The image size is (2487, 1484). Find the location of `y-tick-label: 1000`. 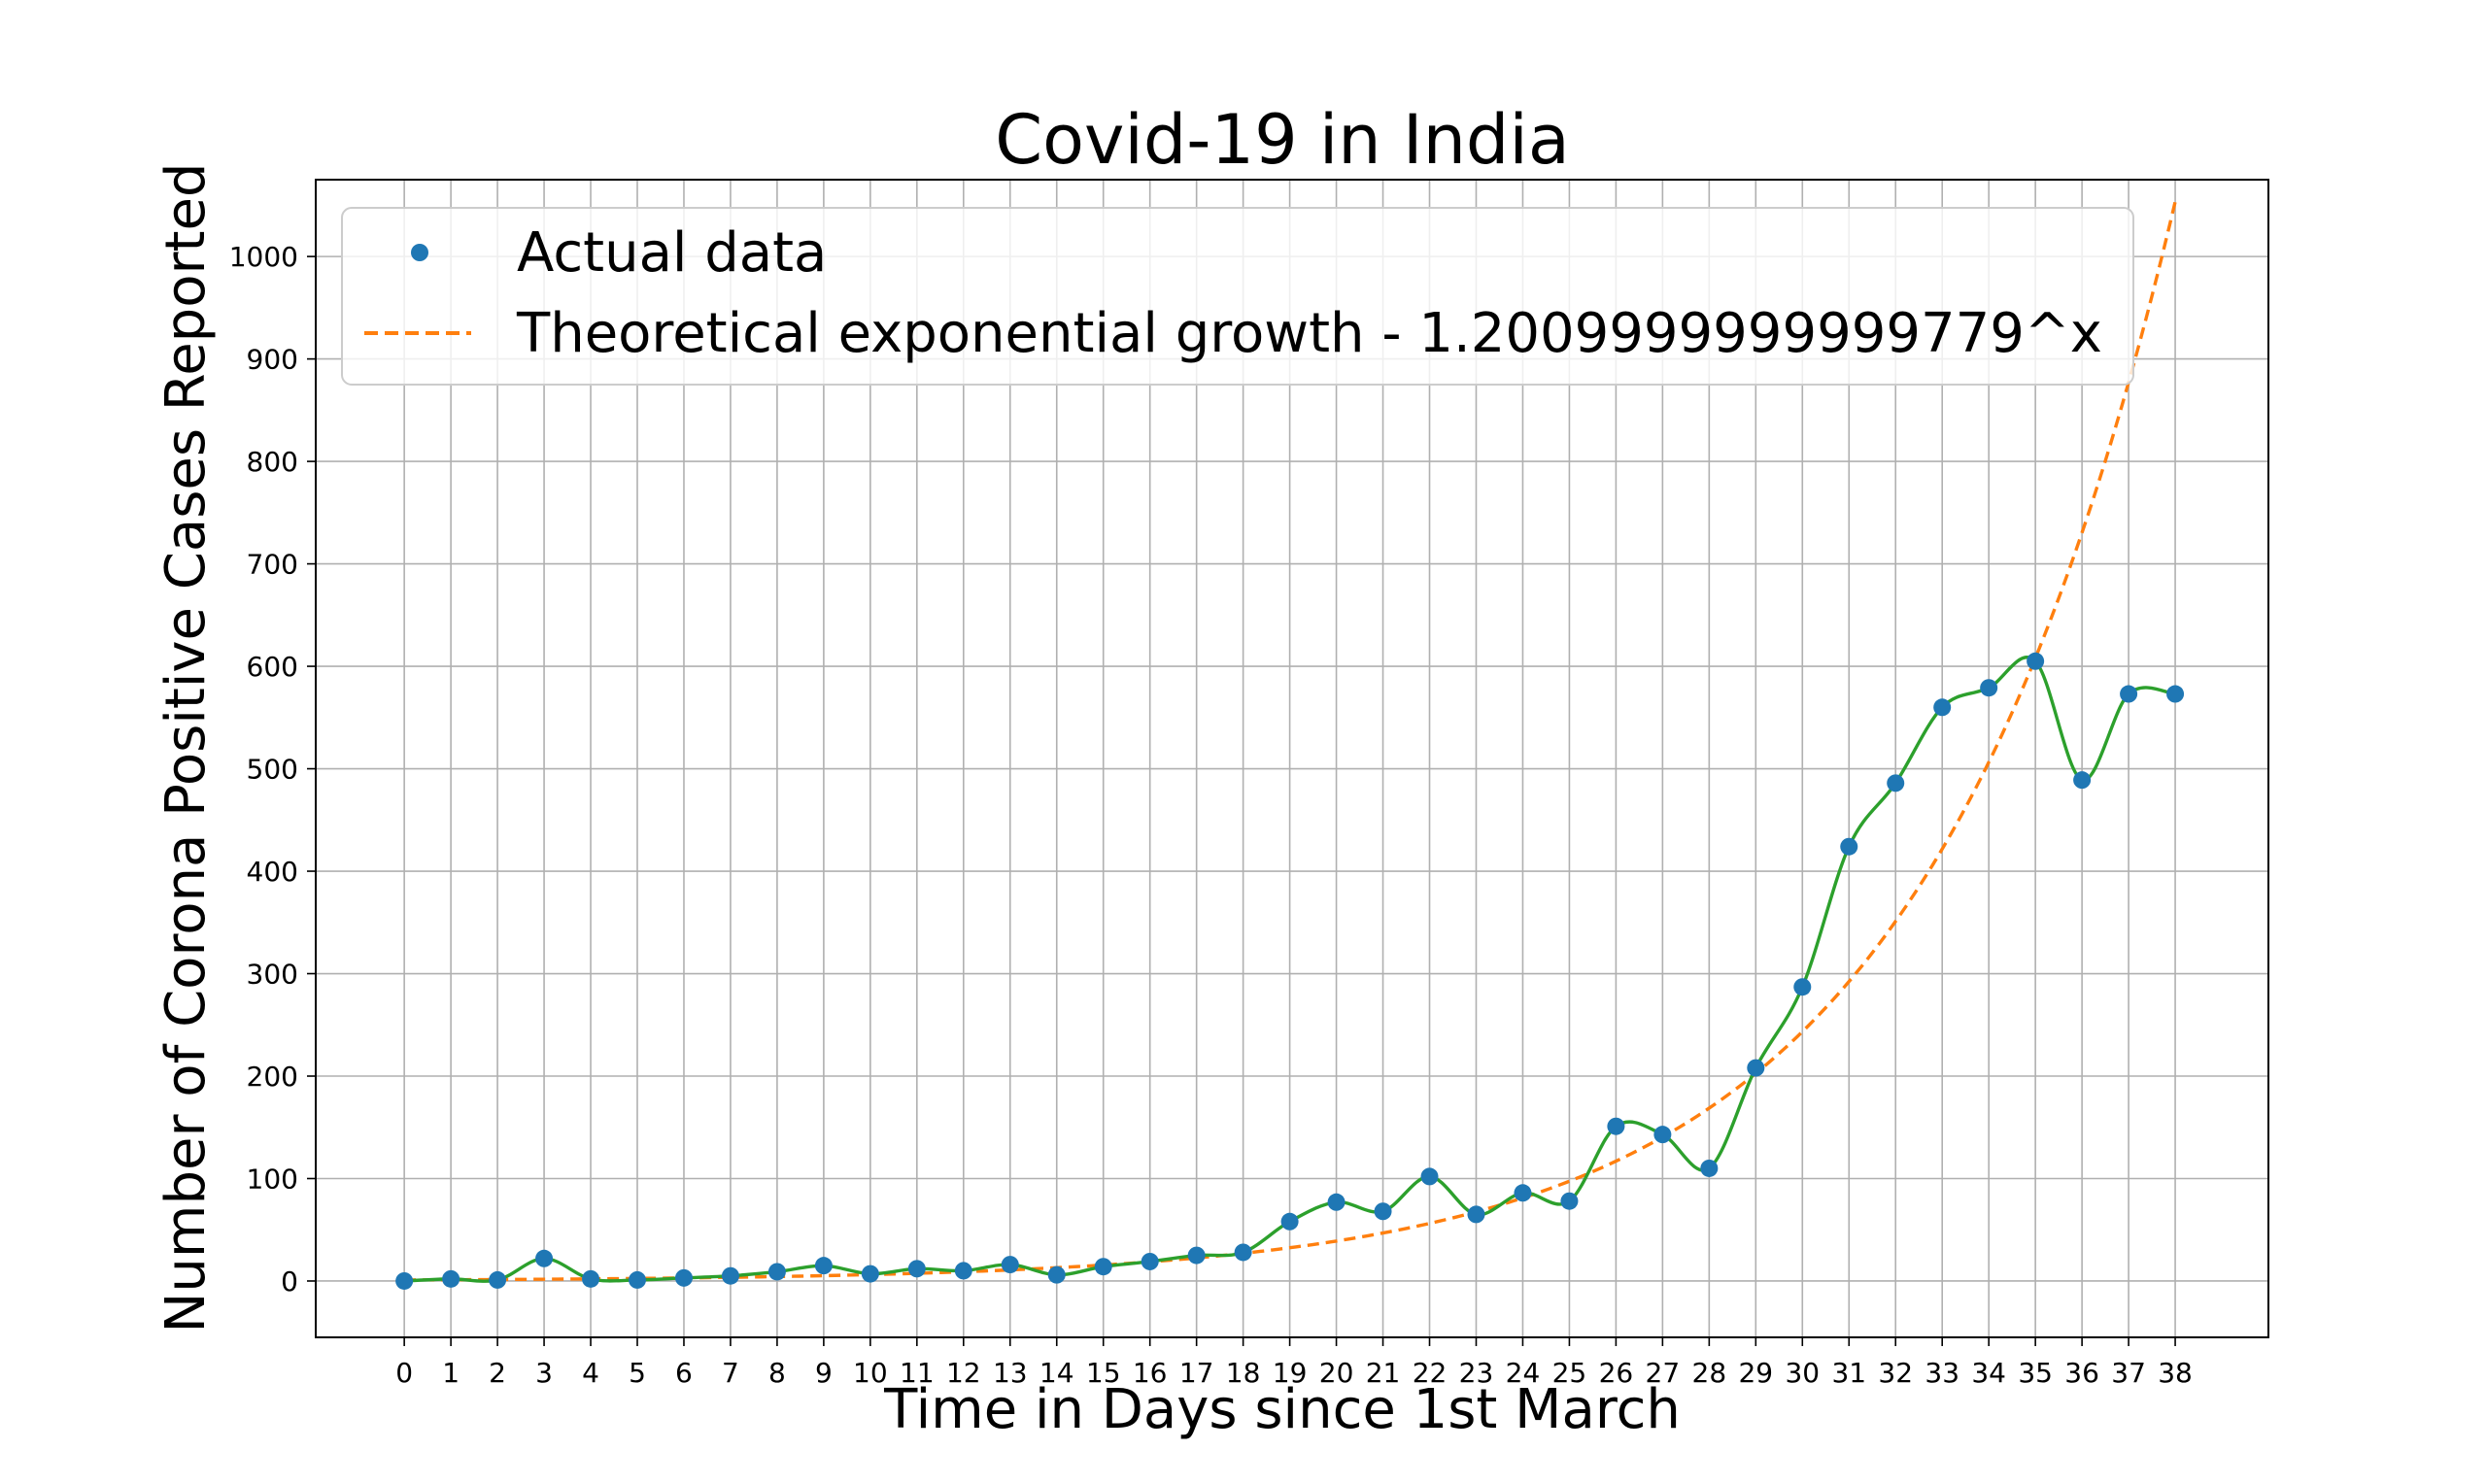

y-tick-label: 1000 is located at coordinates (263, 257).